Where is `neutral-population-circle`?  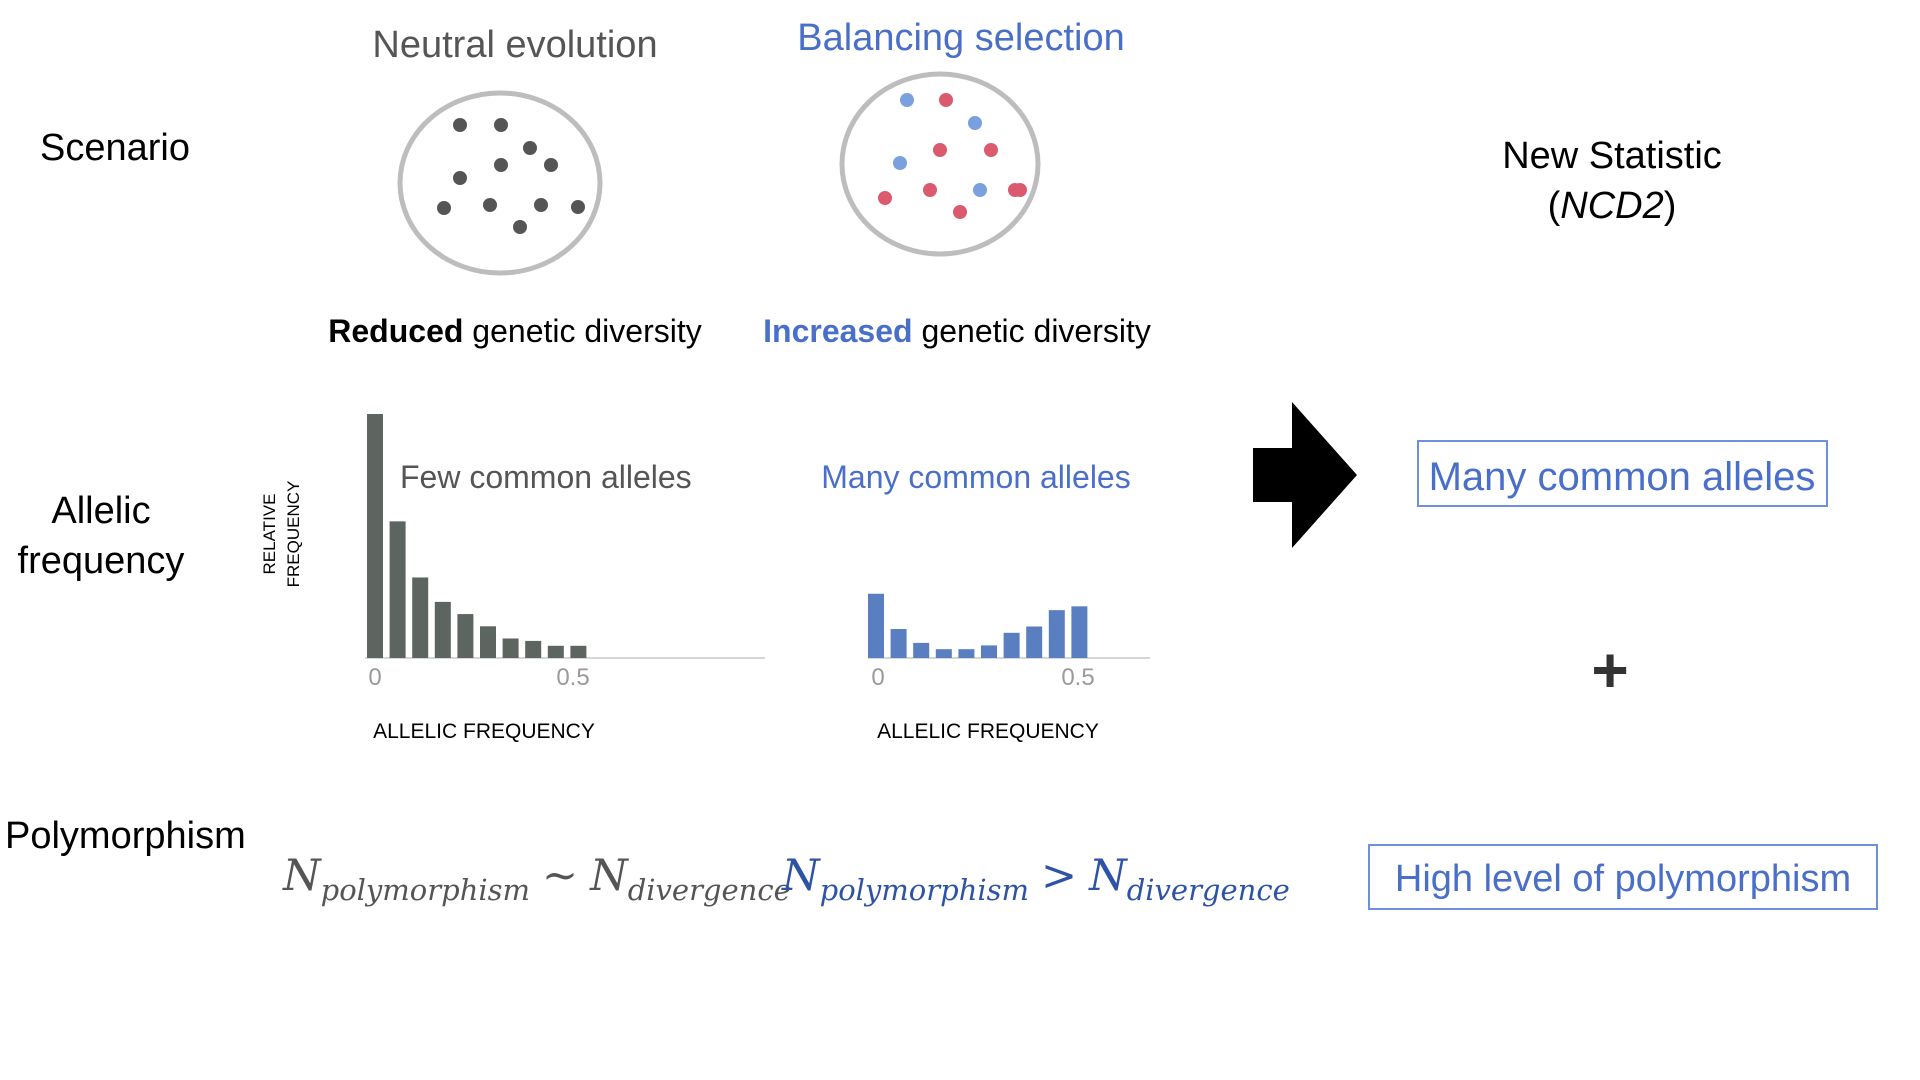
neutral-population-circle is located at coordinates (500, 183).